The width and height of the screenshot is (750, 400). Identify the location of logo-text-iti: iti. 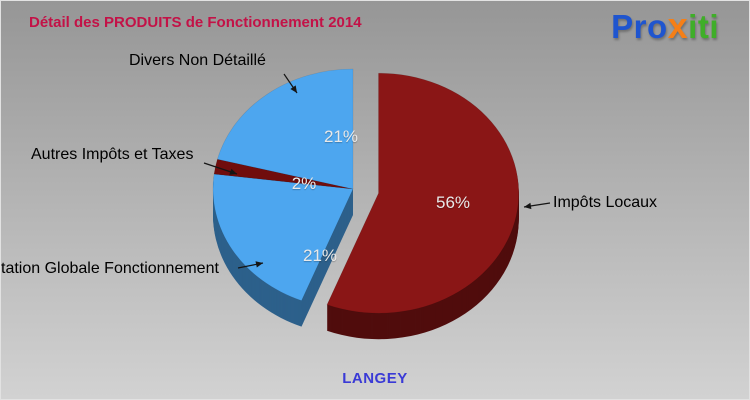
(703, 26).